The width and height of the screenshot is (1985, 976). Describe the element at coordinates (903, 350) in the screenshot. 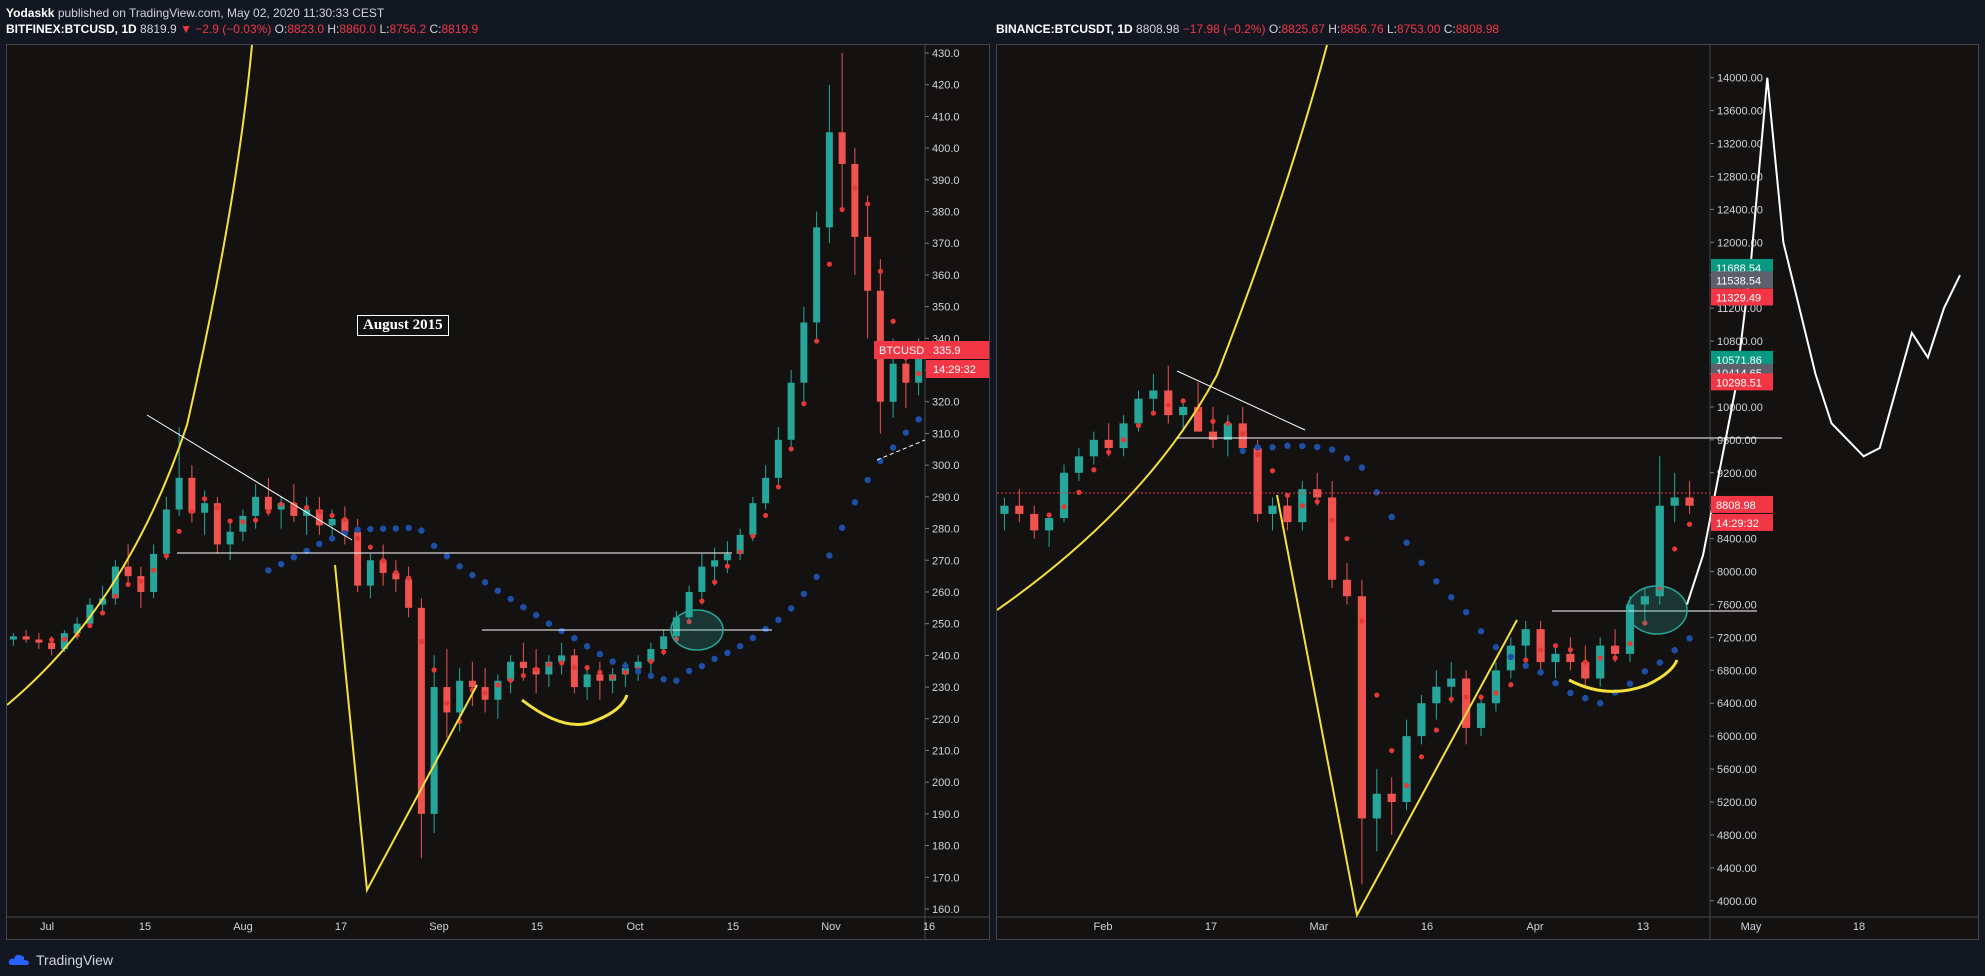

I see `symbol-price-tag` at that location.